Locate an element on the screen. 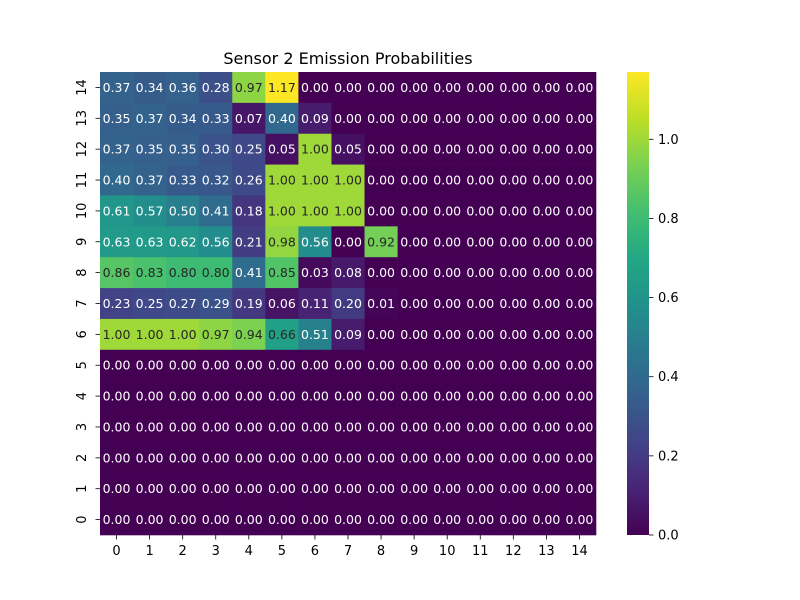  x-tick-label: 1 is located at coordinates (149, 551).